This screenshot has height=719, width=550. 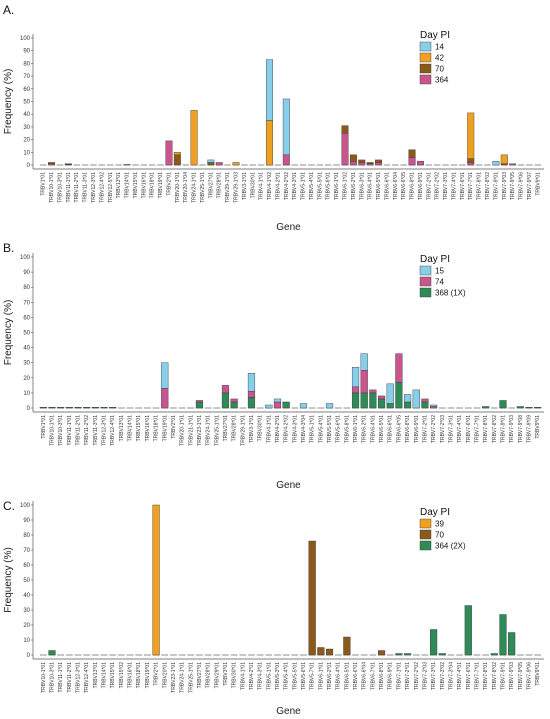 What do you see at coordinates (243, 430) in the screenshot?
I see `x-tick-label: TRBV29-1*01` at bounding box center [243, 430].